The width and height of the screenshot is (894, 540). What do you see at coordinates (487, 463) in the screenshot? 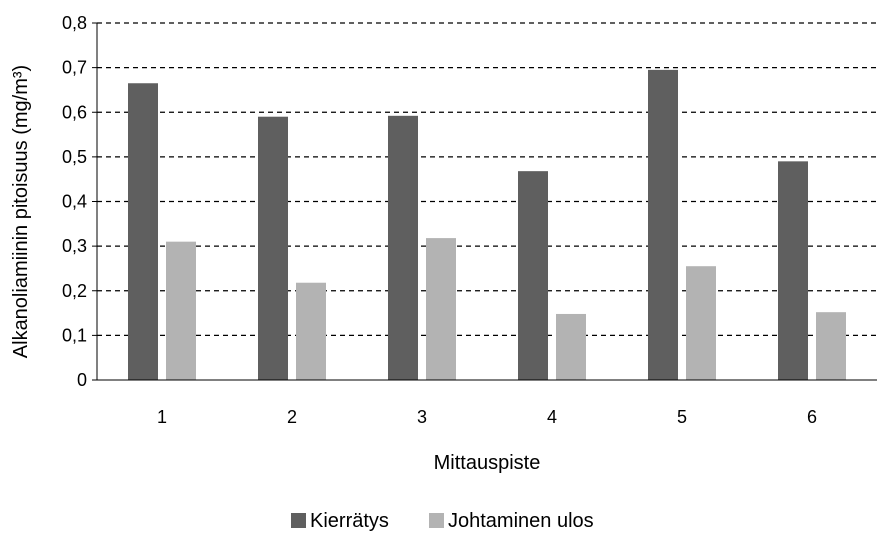
I see `x-axis-title: Mittauspiste` at bounding box center [487, 463].